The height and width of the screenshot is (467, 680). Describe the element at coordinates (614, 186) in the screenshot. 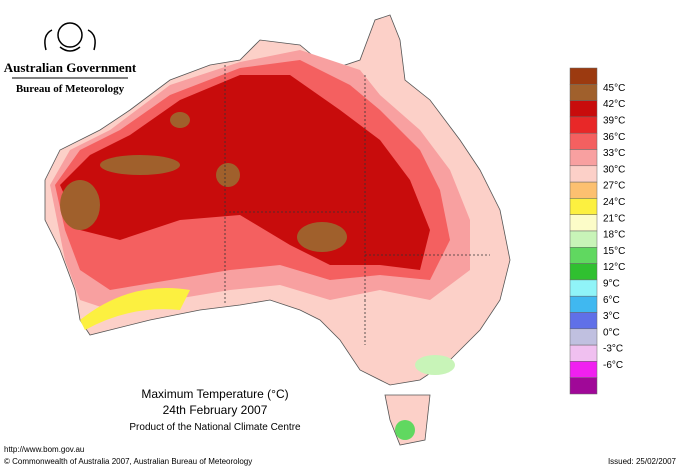

I see `legend-label: 27°C` at that location.